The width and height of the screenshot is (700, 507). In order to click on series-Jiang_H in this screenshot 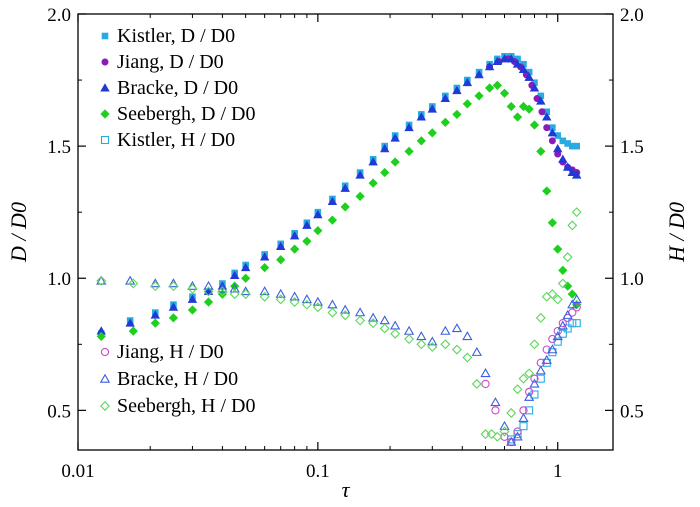, I will do `click(531, 375)`.